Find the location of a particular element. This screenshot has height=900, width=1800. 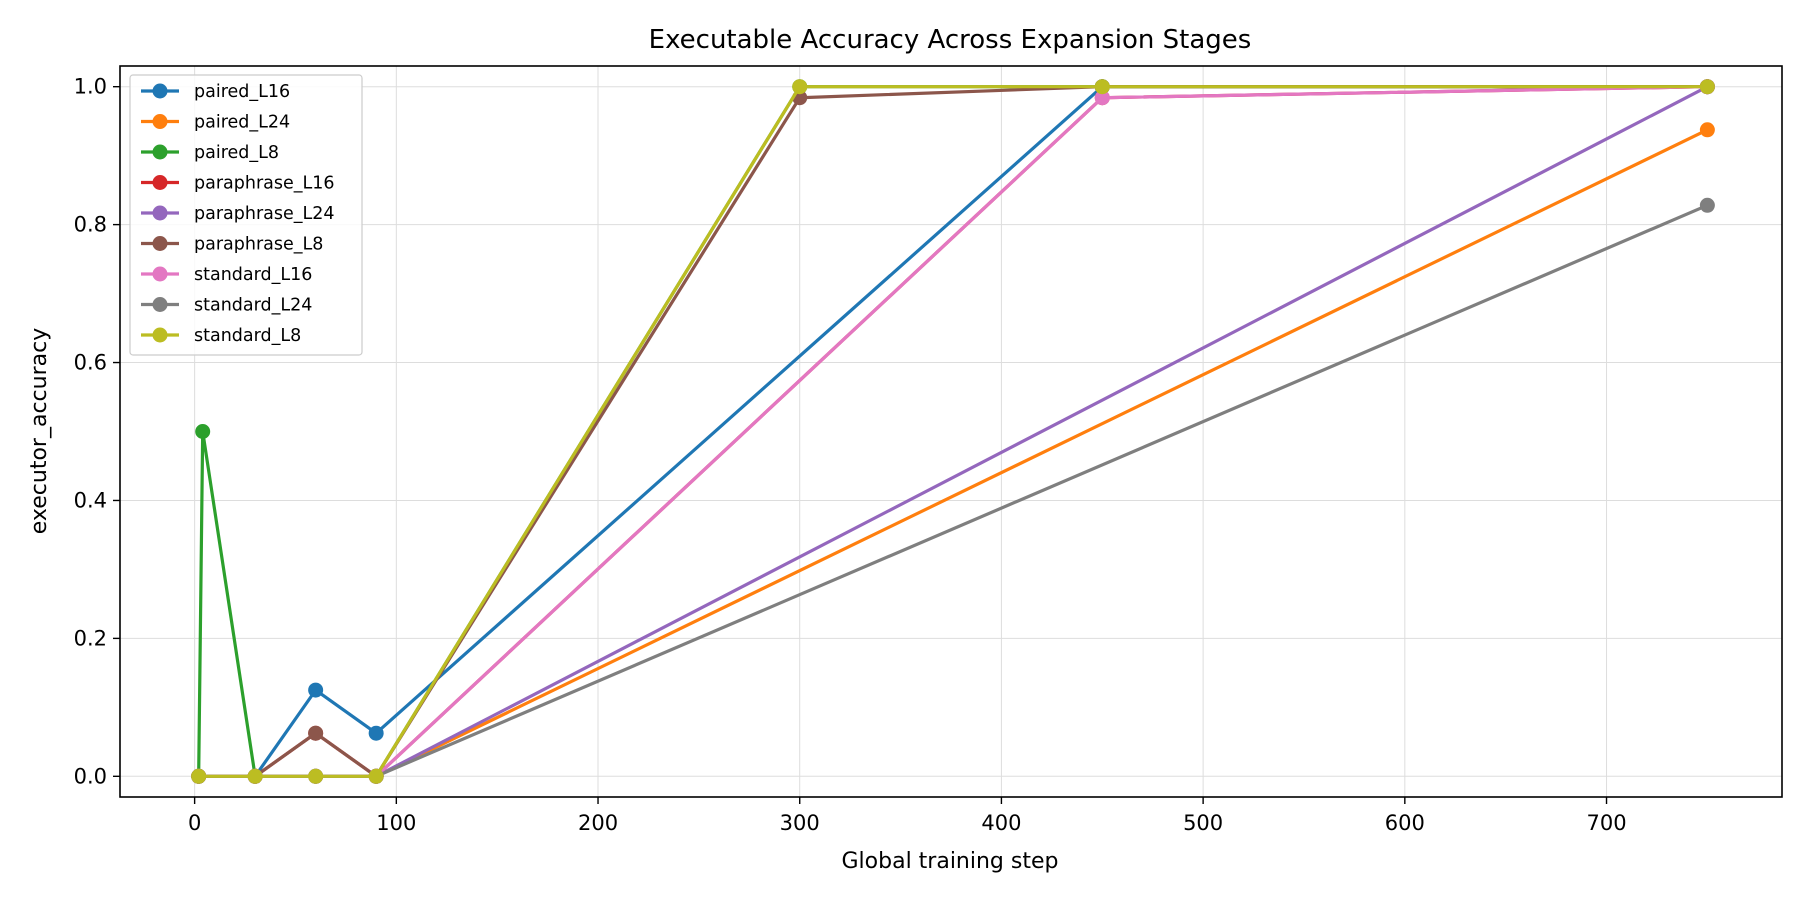

x-tick-label: 0 is located at coordinates (194, 823).